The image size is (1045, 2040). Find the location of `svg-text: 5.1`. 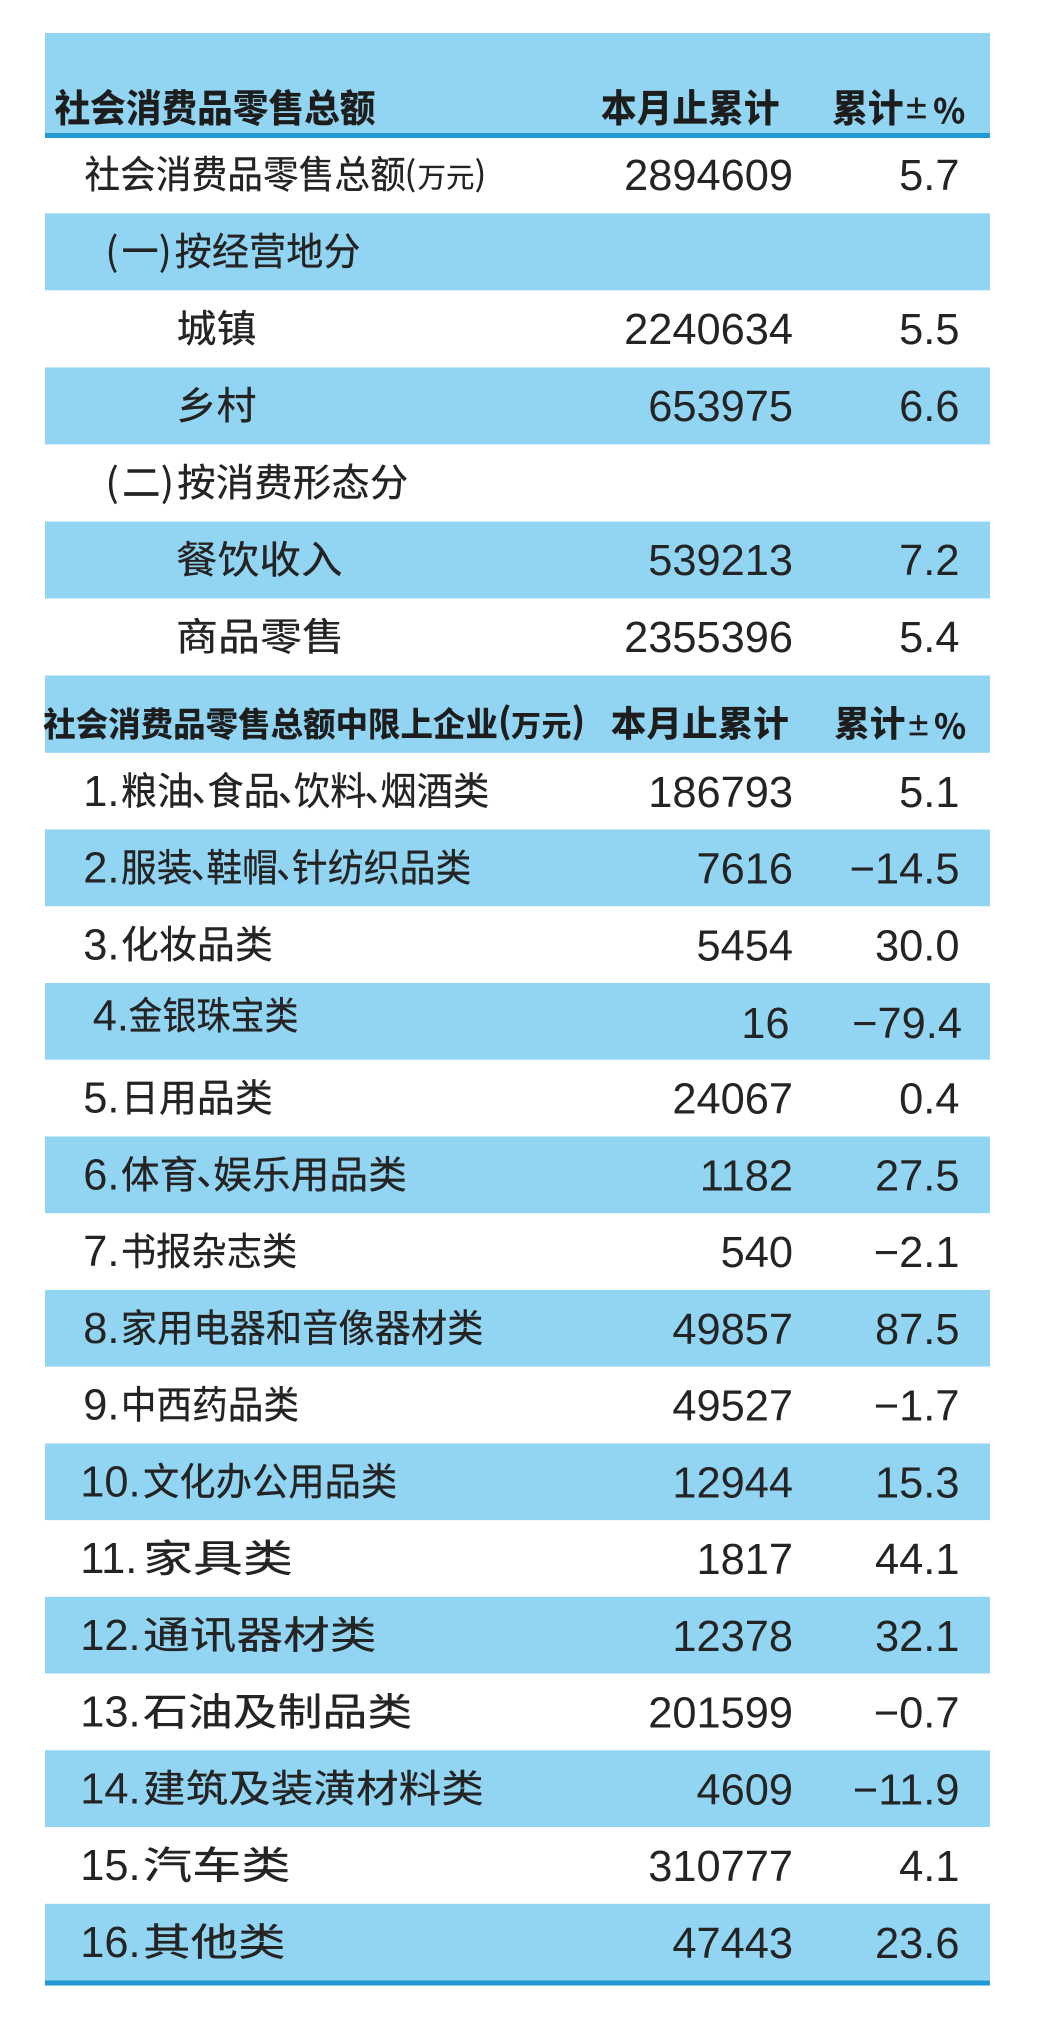

svg-text: 5.1 is located at coordinates (929, 793).